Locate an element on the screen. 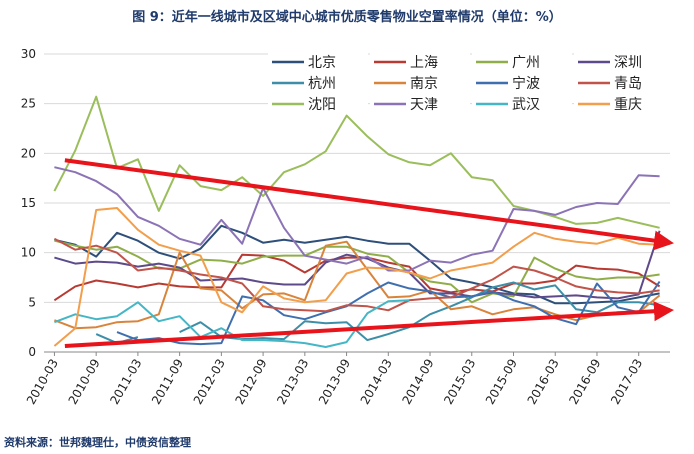 The width and height of the screenshot is (694, 454). chart-title: 图 9：近年一线城市及区域中心城市优质零售物业空置率情况（单位：%） is located at coordinates (347, 17).